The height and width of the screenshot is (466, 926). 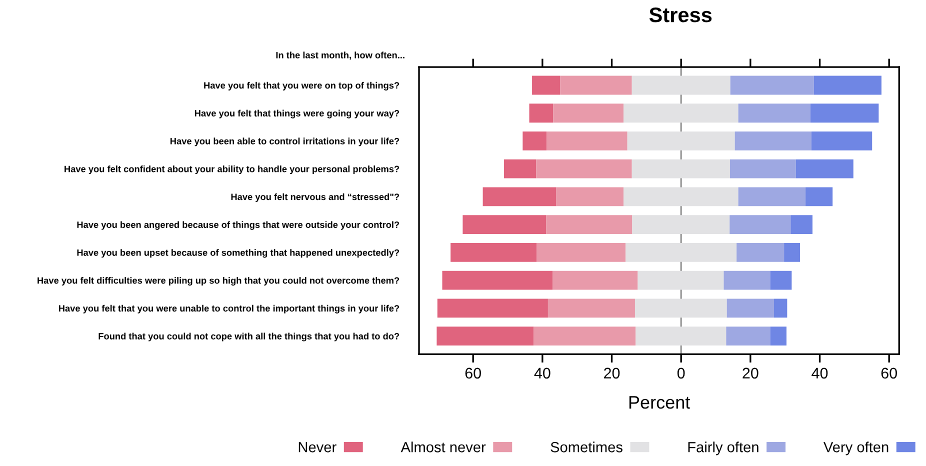 What do you see at coordinates (315, 197) in the screenshot?
I see `y-tick-label: Have you felt nervous and “stressed"?` at bounding box center [315, 197].